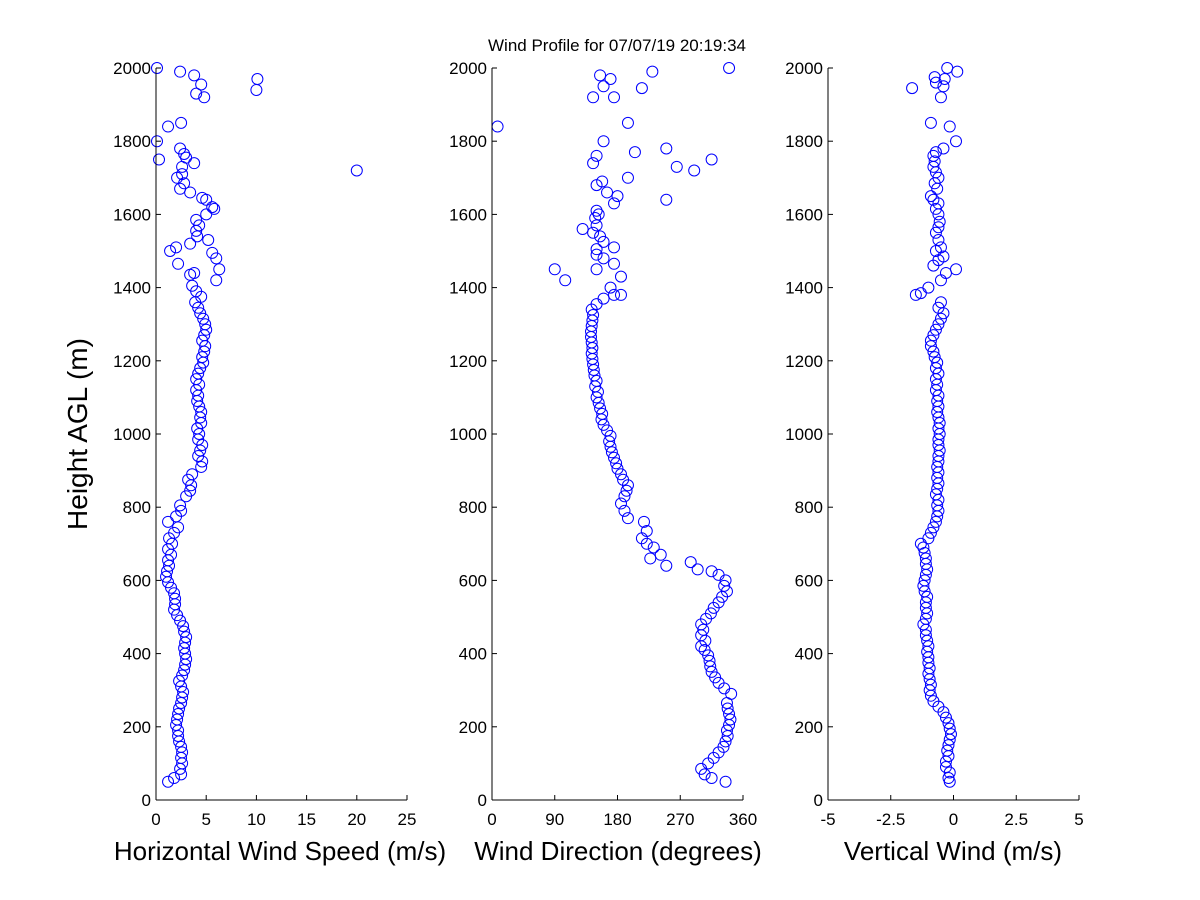 The width and height of the screenshot is (1200, 900). I want to click on speed-y-tick-label: 1200, so click(132, 361).